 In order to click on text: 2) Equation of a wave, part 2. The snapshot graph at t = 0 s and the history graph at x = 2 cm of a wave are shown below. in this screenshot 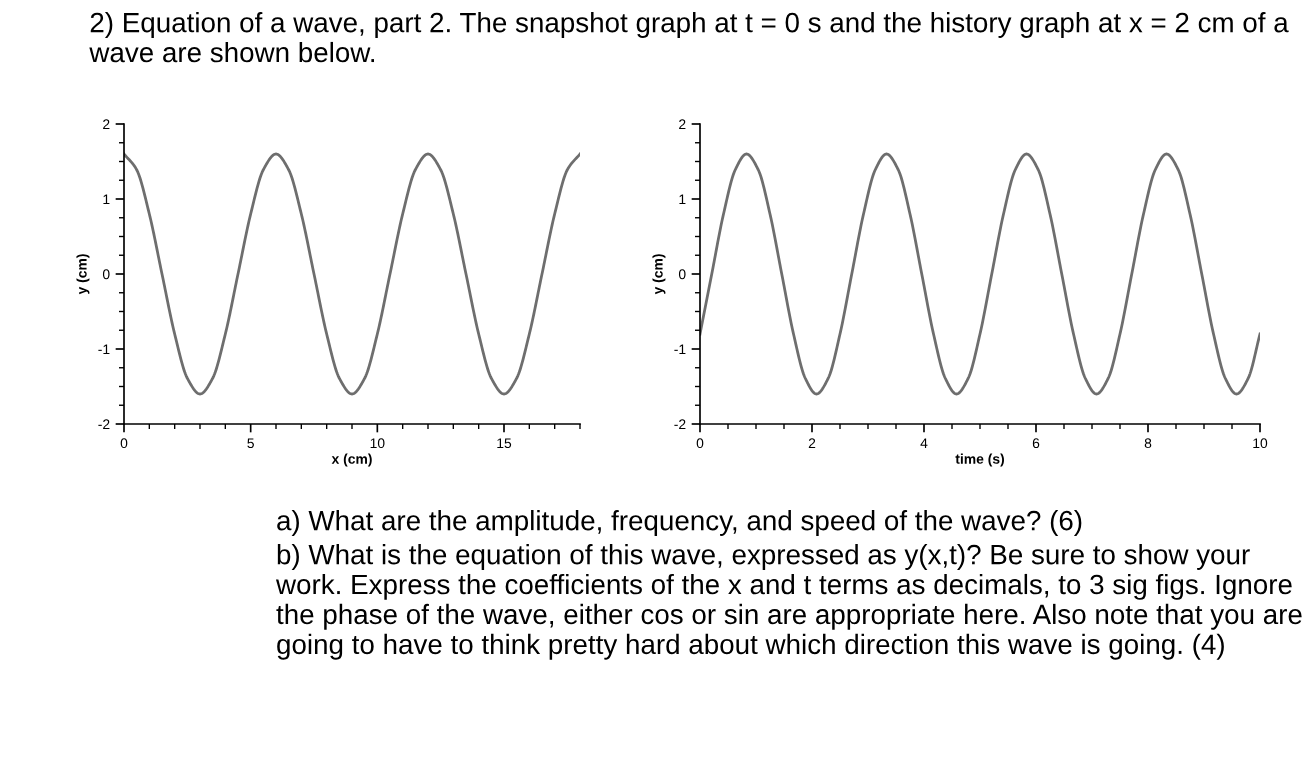, I will do `click(689, 37)`.